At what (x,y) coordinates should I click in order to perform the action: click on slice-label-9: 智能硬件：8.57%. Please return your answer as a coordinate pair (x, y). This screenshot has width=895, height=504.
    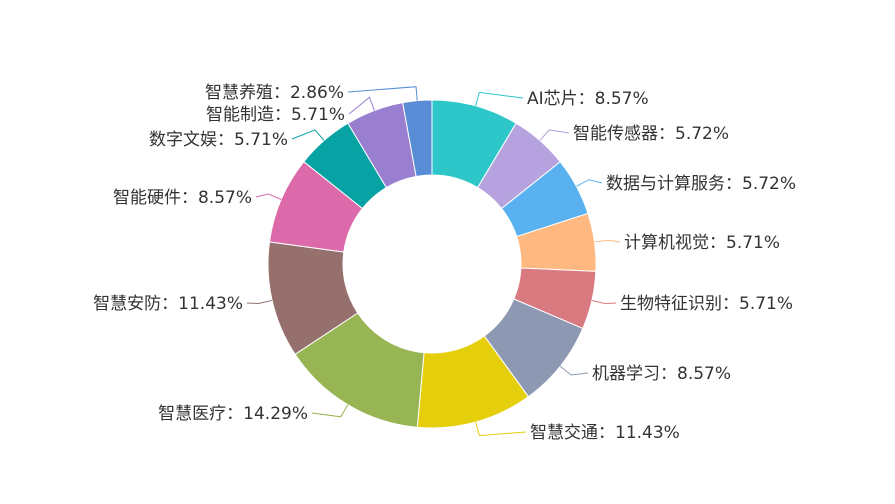
    Looking at the image, I should click on (182, 198).